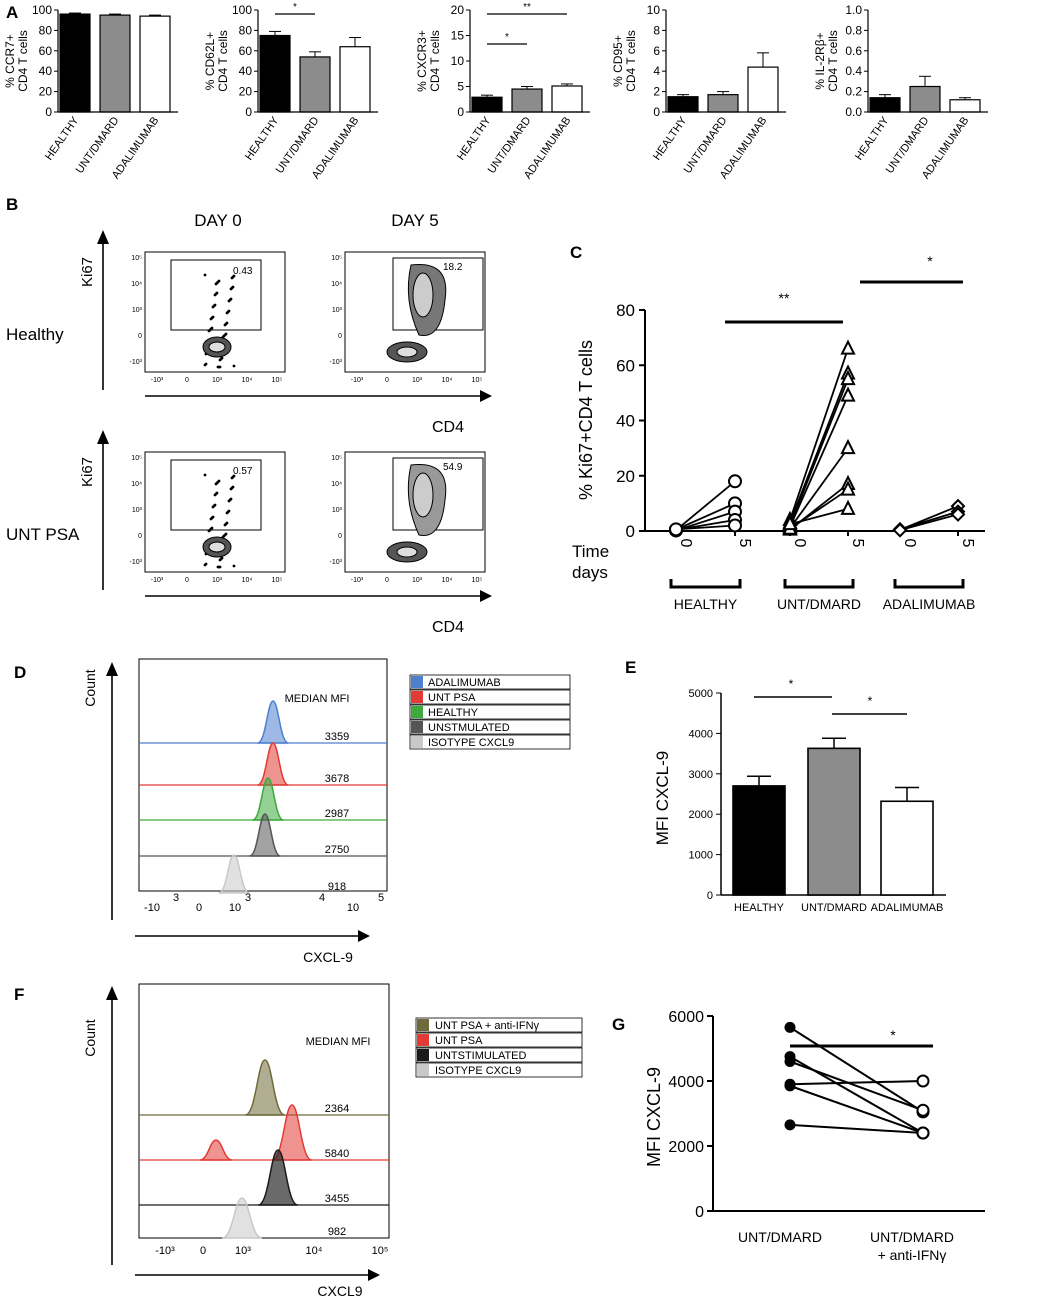 This screenshot has width=1045, height=1301. I want to click on histogram-minor-peak, so click(216, 1150).